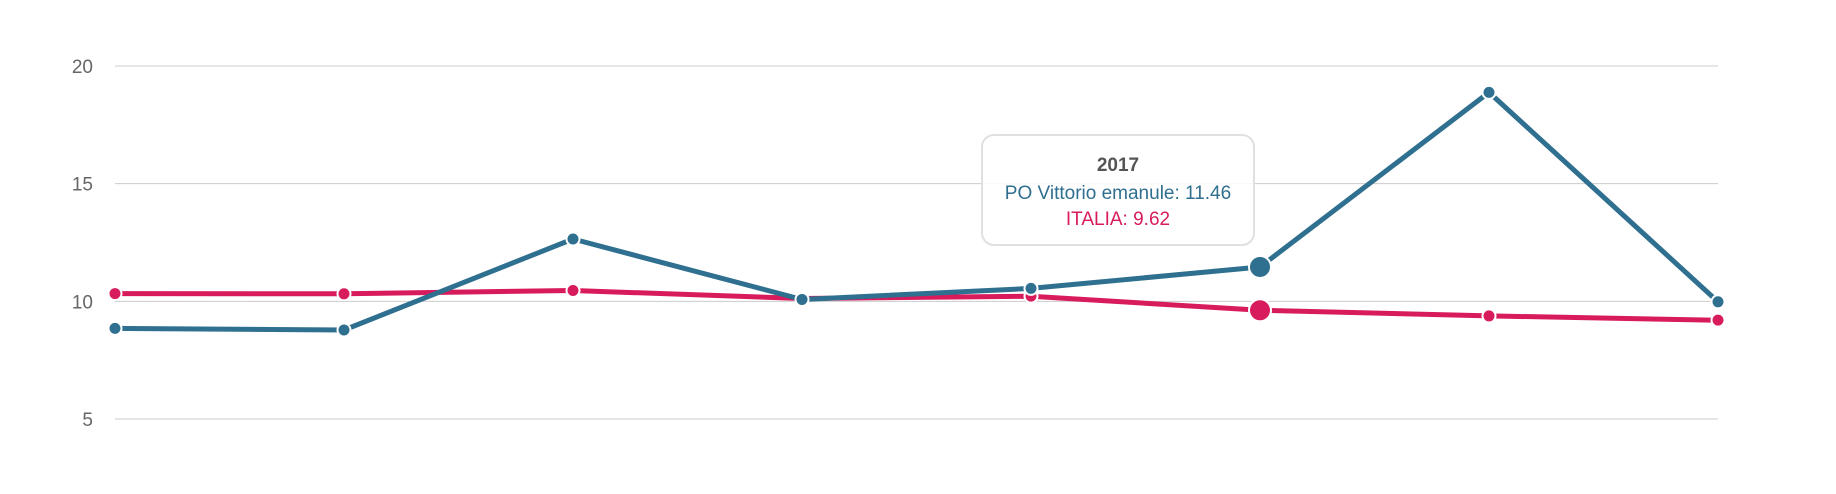 Image resolution: width=1836 pixels, height=494 pixels. I want to click on tooltip-box, so click(1118, 190).